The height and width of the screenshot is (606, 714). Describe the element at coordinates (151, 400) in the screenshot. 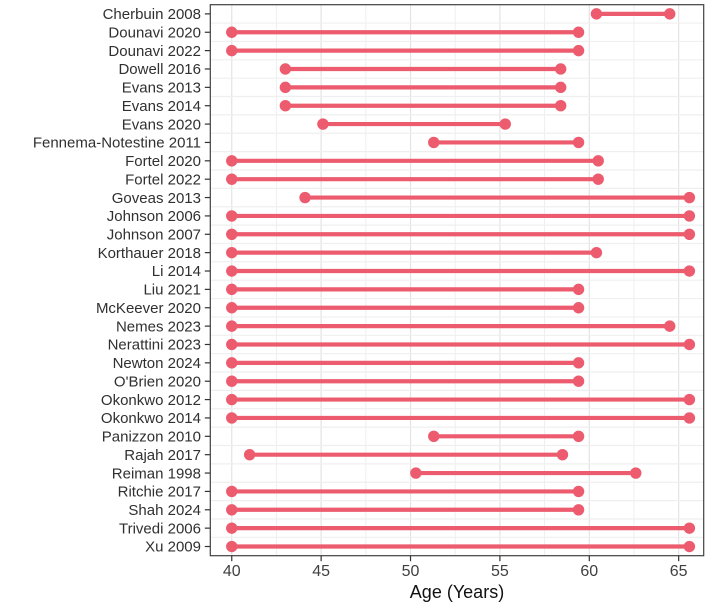

I see `y-axis-label: Okonkwo 2012` at that location.